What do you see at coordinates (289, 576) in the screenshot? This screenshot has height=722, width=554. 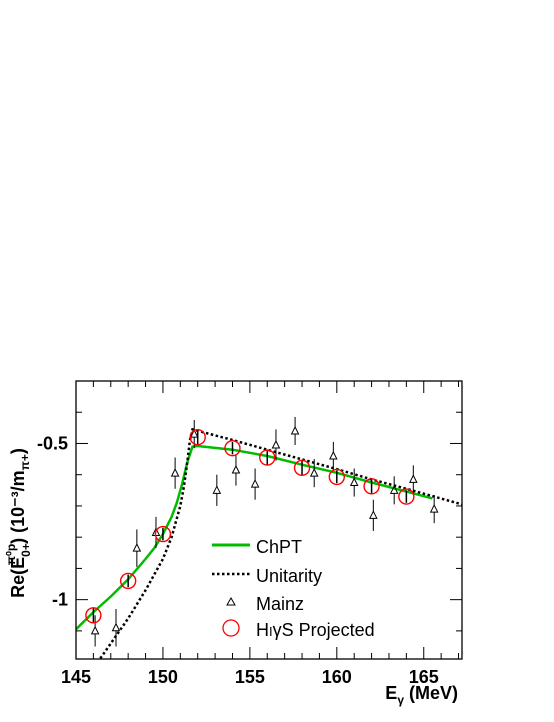 I see `legend-unitarity-label: Unitarity` at bounding box center [289, 576].